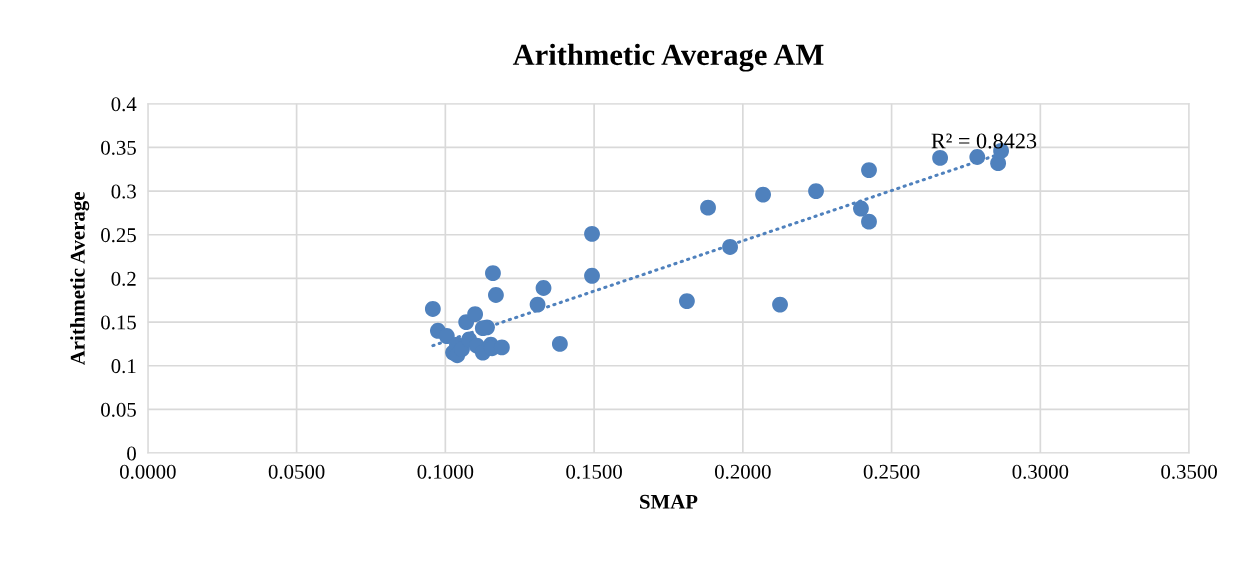  I want to click on x-tick-label: 0.3000, so click(1040, 471).